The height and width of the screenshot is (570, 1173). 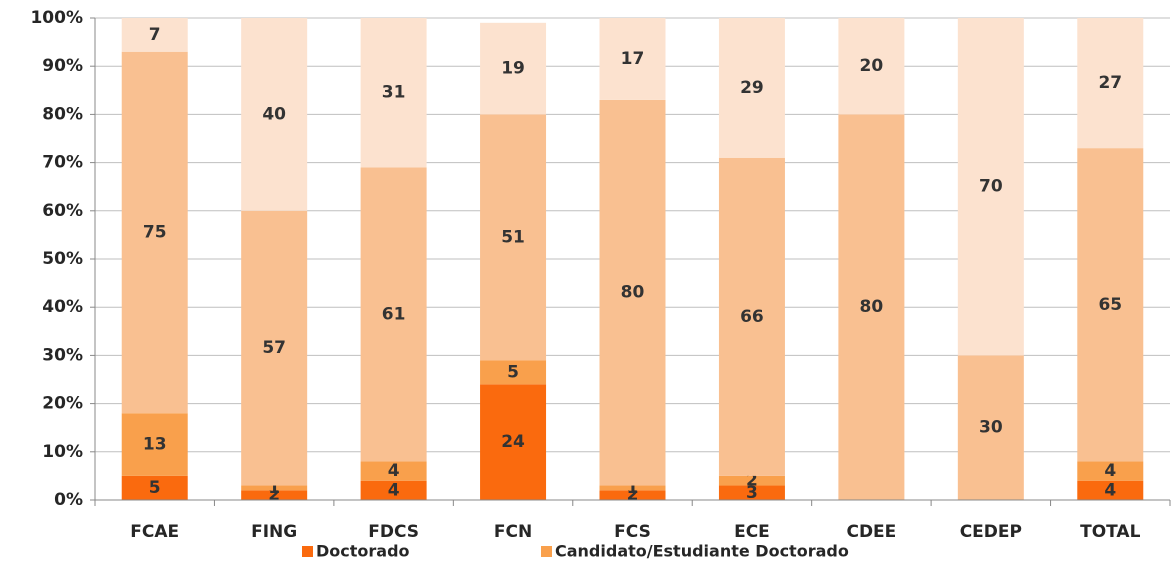 I want to click on data-label: 24, so click(x=513, y=442).